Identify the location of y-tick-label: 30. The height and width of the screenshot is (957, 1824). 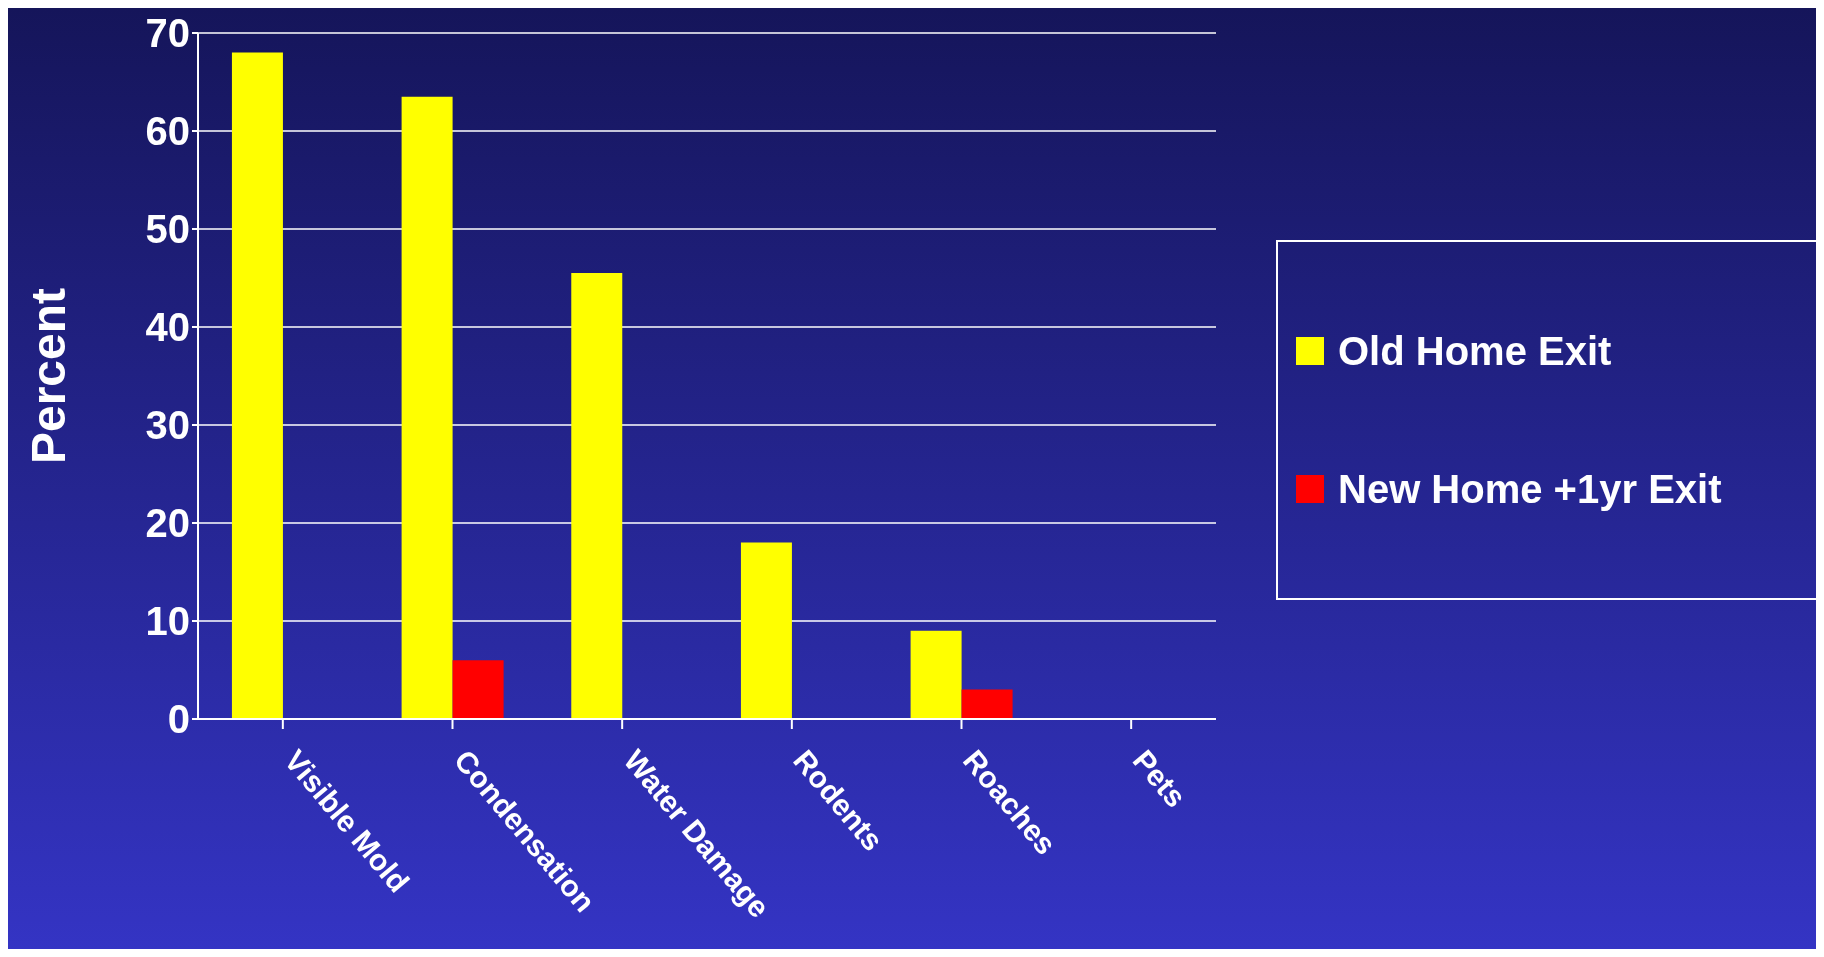
(167, 425).